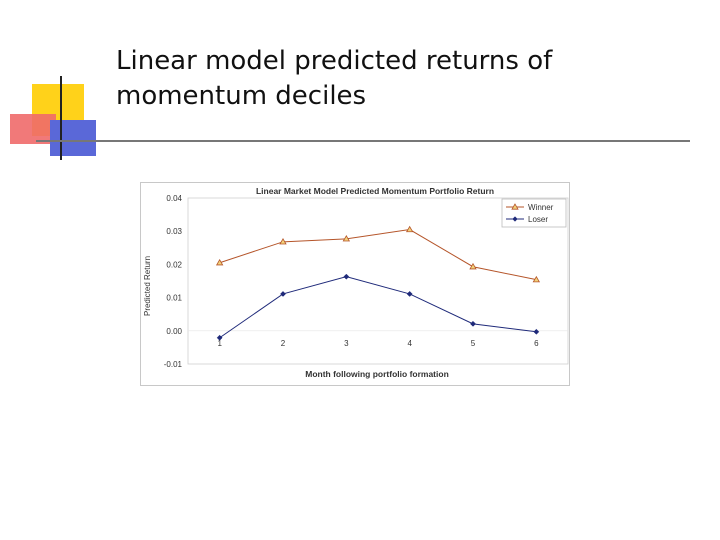 This screenshot has height=540, width=720. What do you see at coordinates (173, 364) in the screenshot?
I see `y-tick-label: -0.01` at bounding box center [173, 364].